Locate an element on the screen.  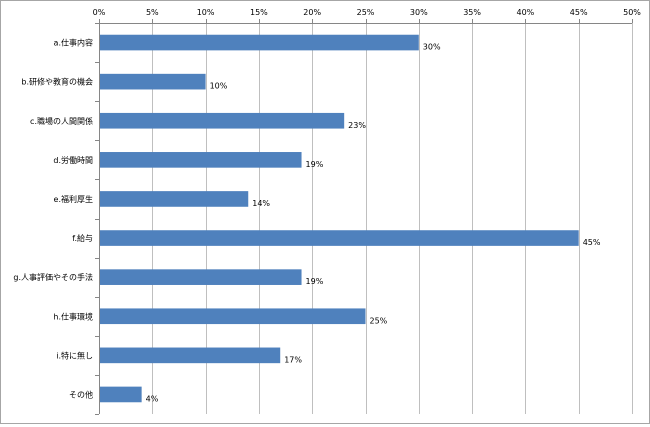
data-label: 14% is located at coordinates (261, 203).